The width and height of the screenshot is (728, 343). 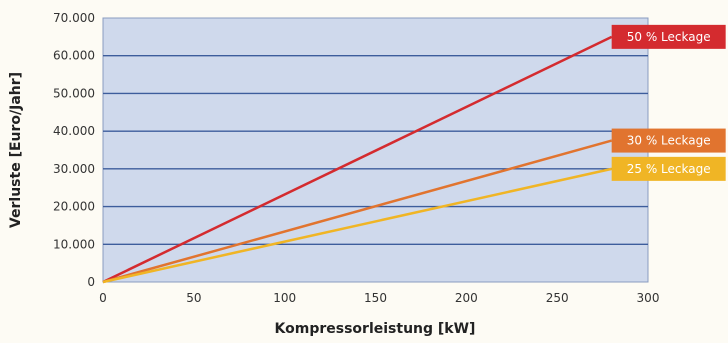 I want to click on legend: 50 % Leckage 30 % Leckage 25 % Leckage, so click(x=668, y=102).